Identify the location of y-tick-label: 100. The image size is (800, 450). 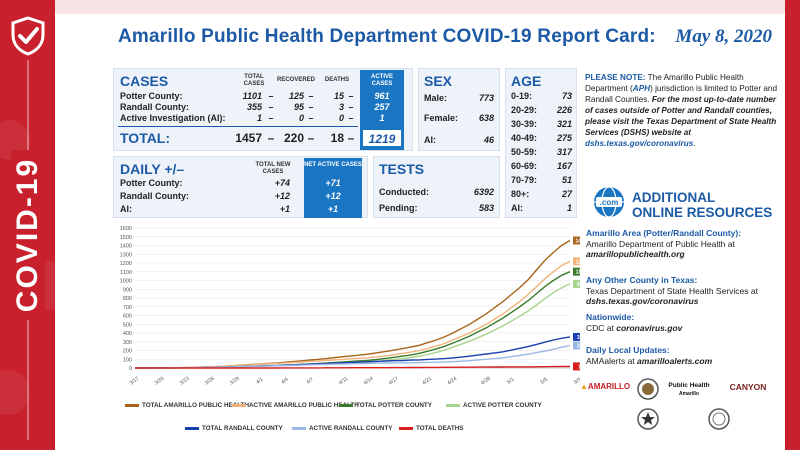
(127, 360).